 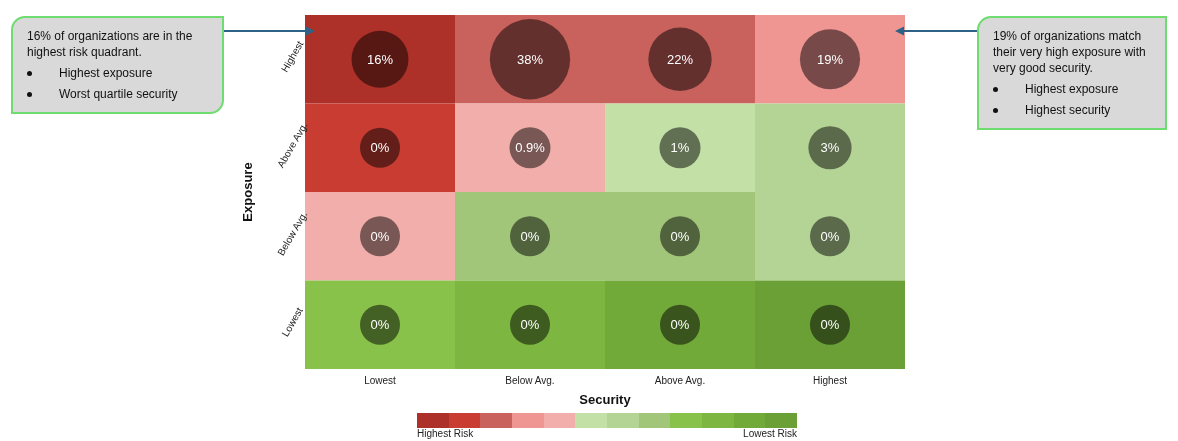 What do you see at coordinates (770, 433) in the screenshot?
I see `text: Lowest Risk` at bounding box center [770, 433].